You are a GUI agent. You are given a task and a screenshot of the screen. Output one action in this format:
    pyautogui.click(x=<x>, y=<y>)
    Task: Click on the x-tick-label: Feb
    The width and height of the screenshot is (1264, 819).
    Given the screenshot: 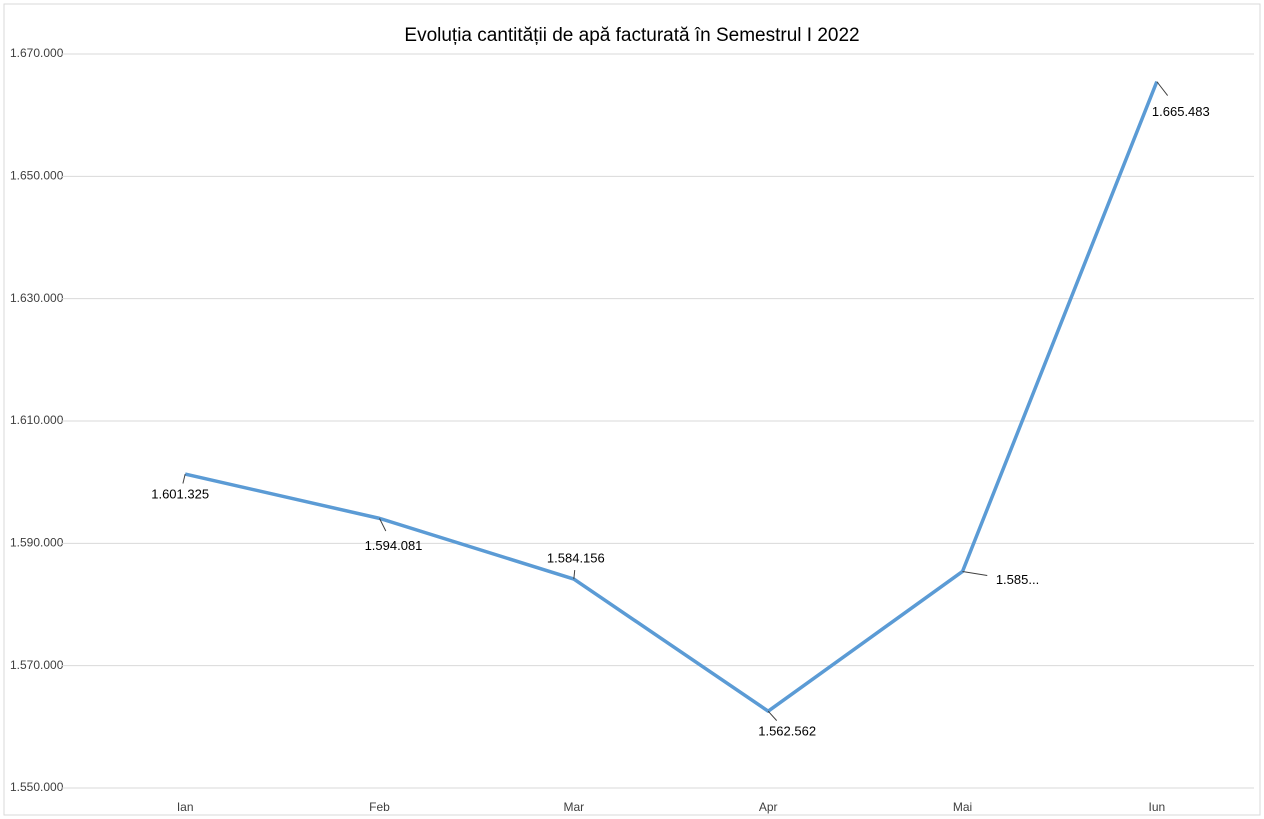 What is the action you would take?
    pyautogui.click(x=379, y=807)
    